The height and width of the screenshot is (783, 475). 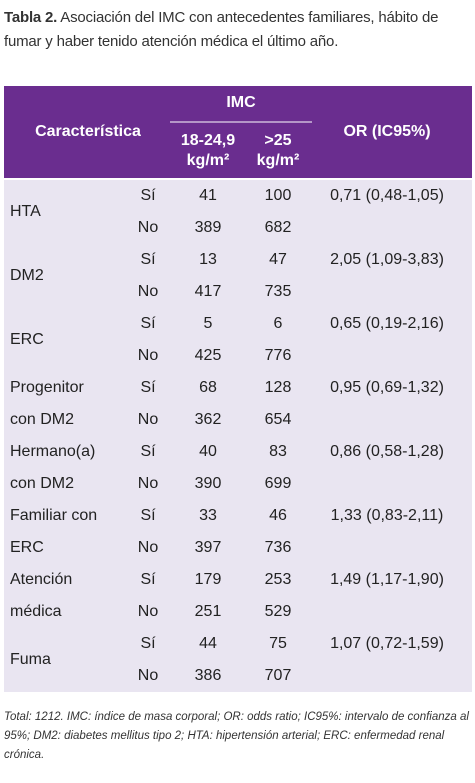 I want to click on count: 41, so click(x=208, y=195).